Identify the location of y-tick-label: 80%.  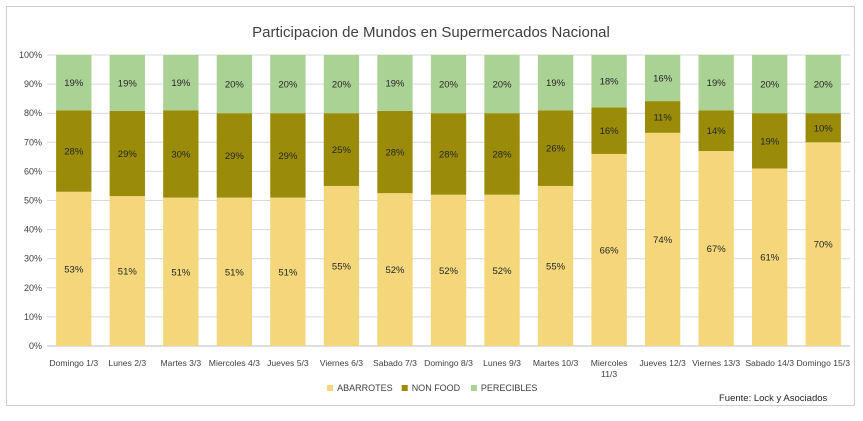
(33, 113).